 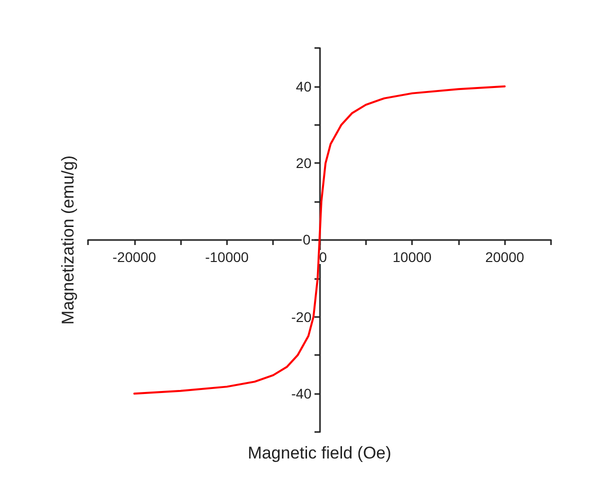 I want to click on y-tick-label: 20, so click(x=304, y=163).